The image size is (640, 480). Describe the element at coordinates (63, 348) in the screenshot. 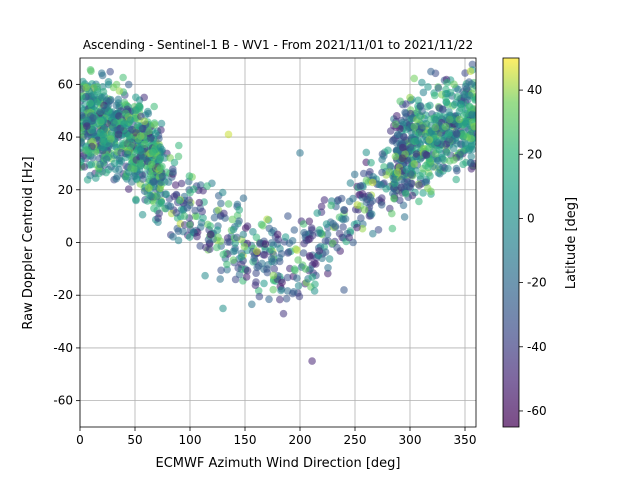

I see `y-tick-label: -40` at that location.